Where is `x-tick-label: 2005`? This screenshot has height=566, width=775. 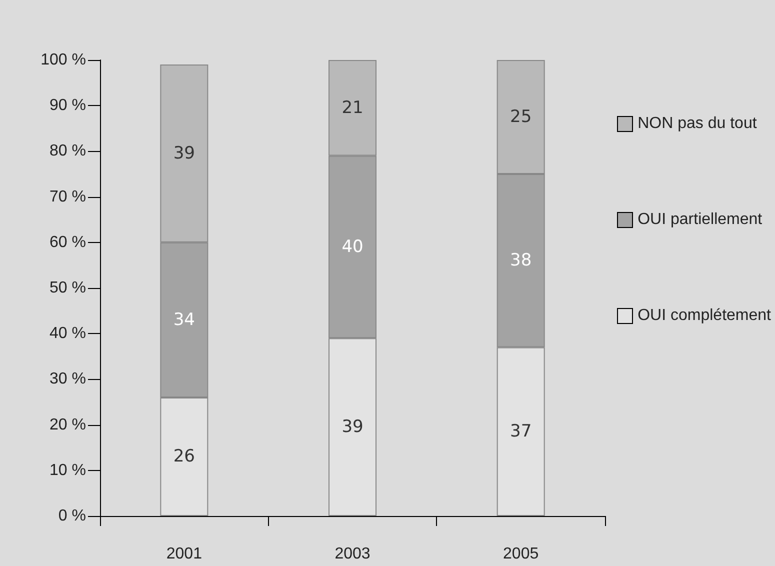
x-tick-label: 2005 is located at coordinates (521, 554).